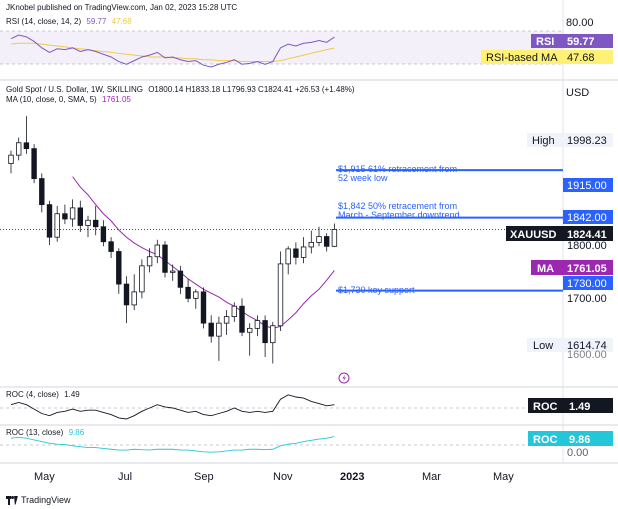 The height and width of the screenshot is (509, 618). I want to click on rsi-ma-legend-value: 47.68, so click(121, 21).